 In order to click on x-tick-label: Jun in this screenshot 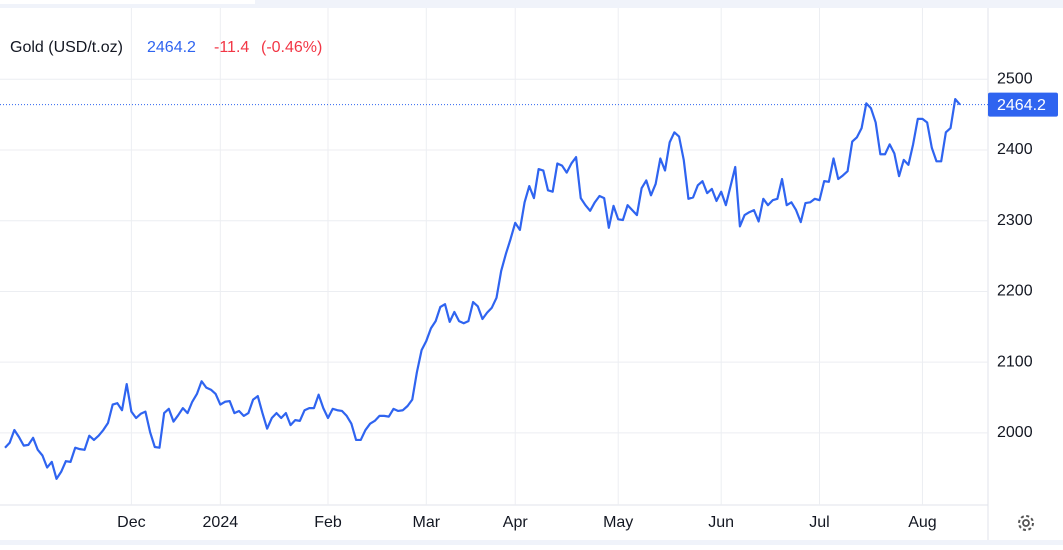, I will do `click(721, 522)`.